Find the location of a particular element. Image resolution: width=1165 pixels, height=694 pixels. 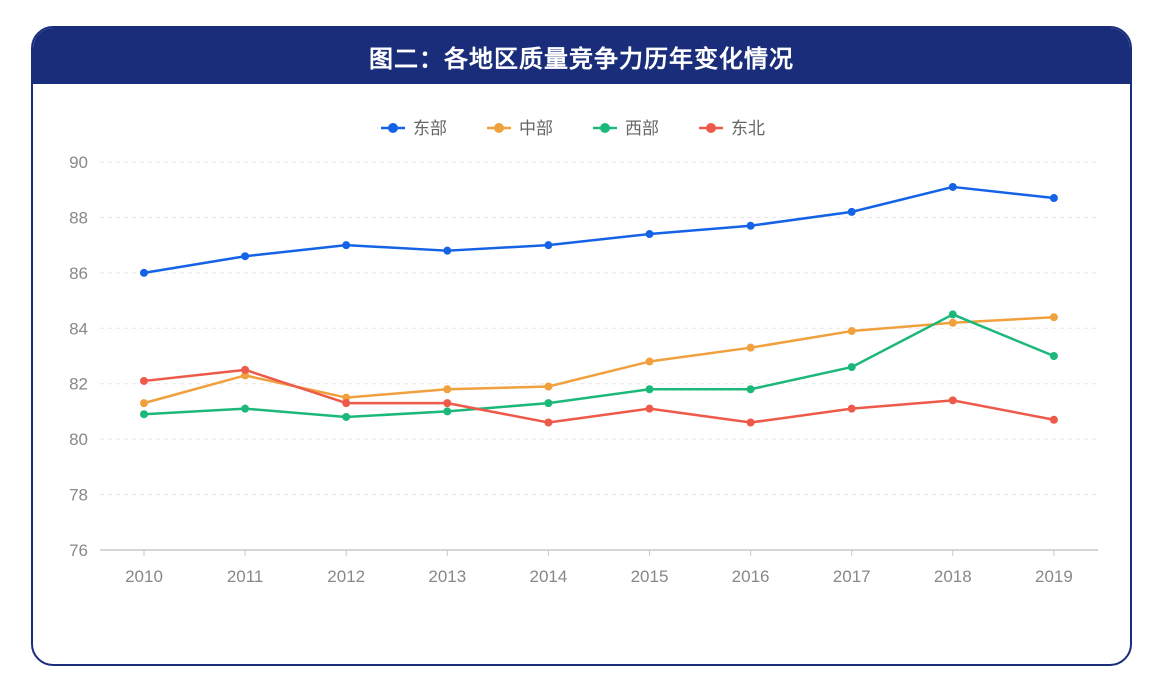

x-tick-label: 2013 is located at coordinates (447, 576).